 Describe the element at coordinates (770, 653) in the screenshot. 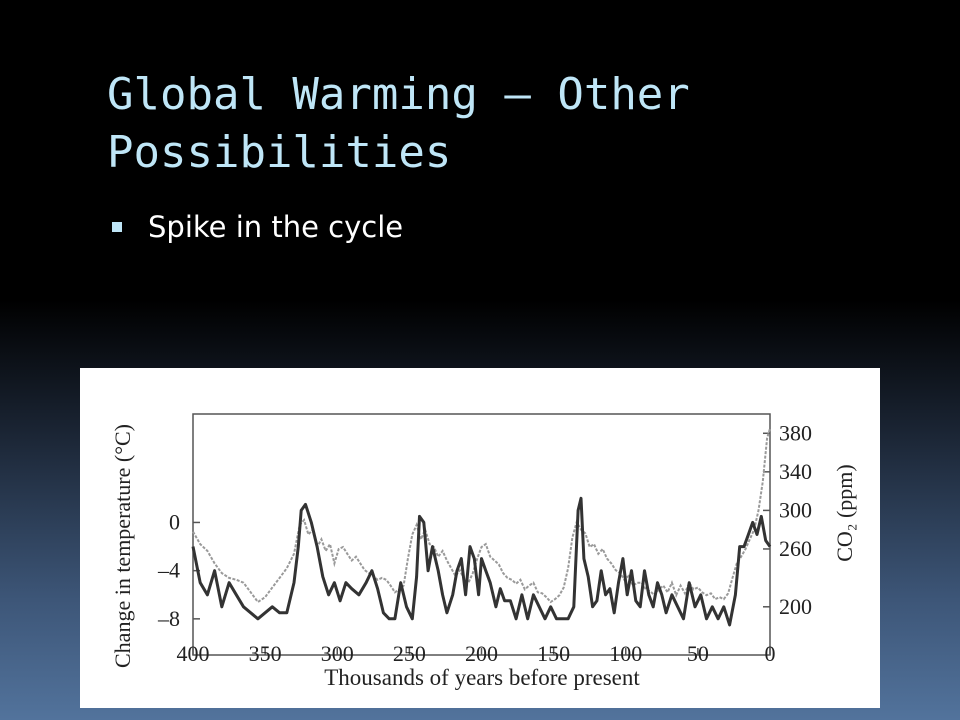

I see `x-tick-label: 0` at that location.